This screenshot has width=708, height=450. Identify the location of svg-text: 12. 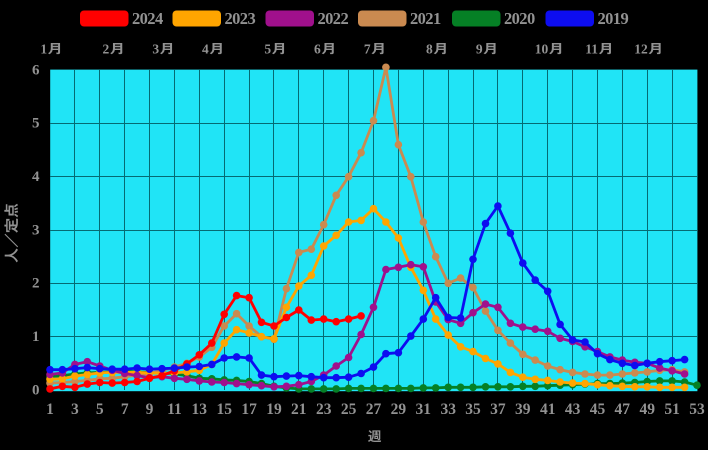
(641, 48).